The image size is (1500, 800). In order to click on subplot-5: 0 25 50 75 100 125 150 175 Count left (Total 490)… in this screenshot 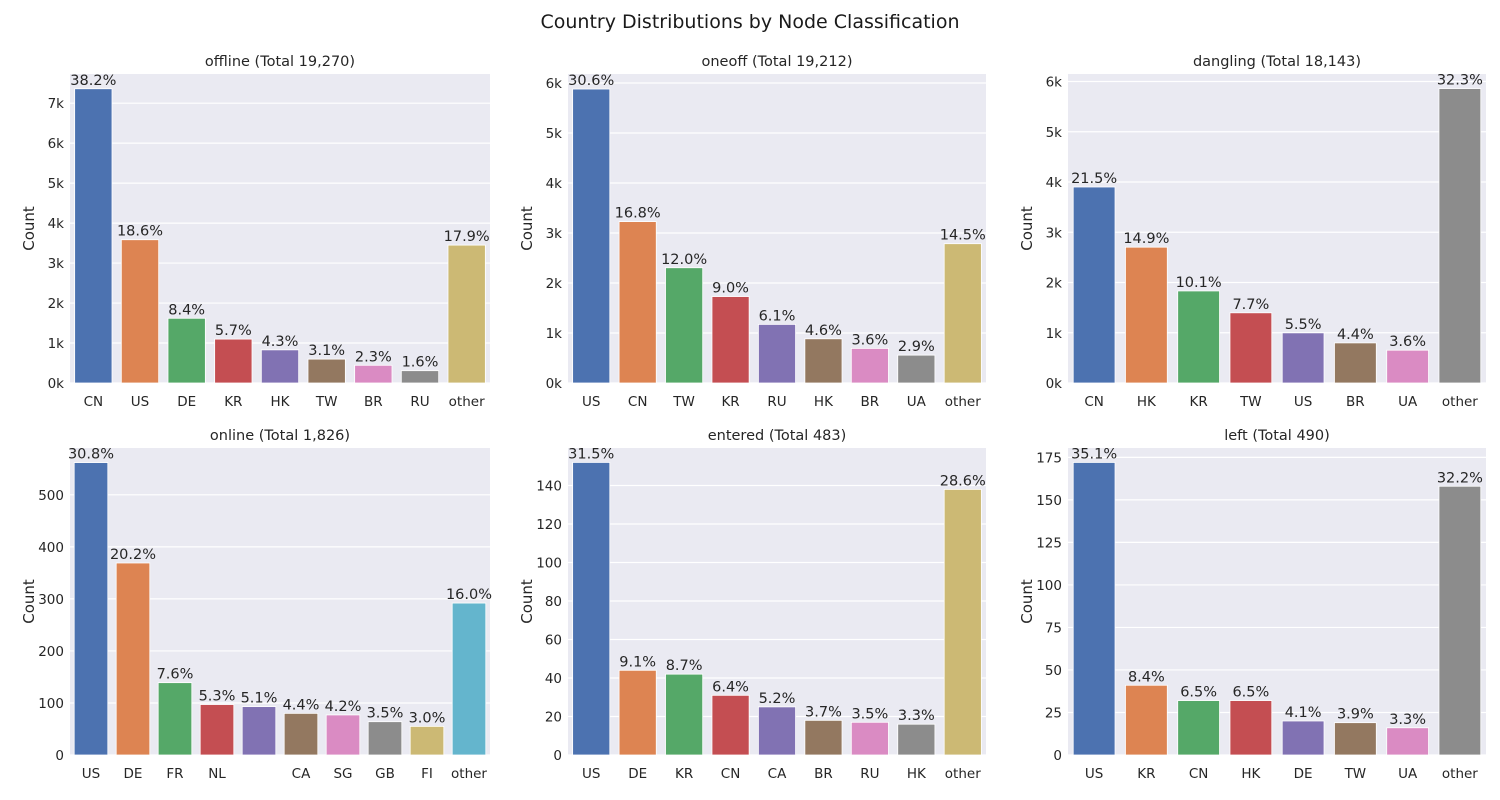, I will do `click(1252, 605)`.